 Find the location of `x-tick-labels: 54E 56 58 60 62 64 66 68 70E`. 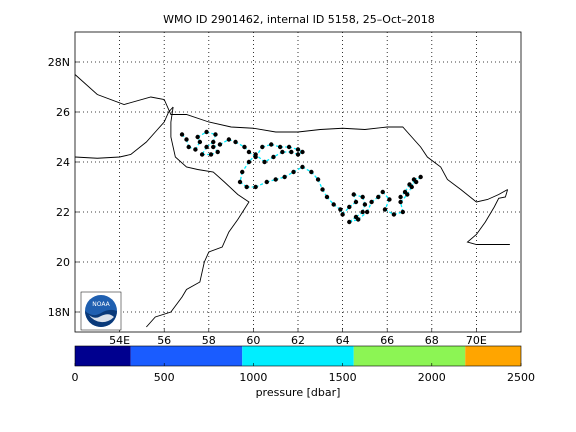

x-tick-labels: 54E 56 58 60 62 64 66 68 70E is located at coordinates (298, 337).